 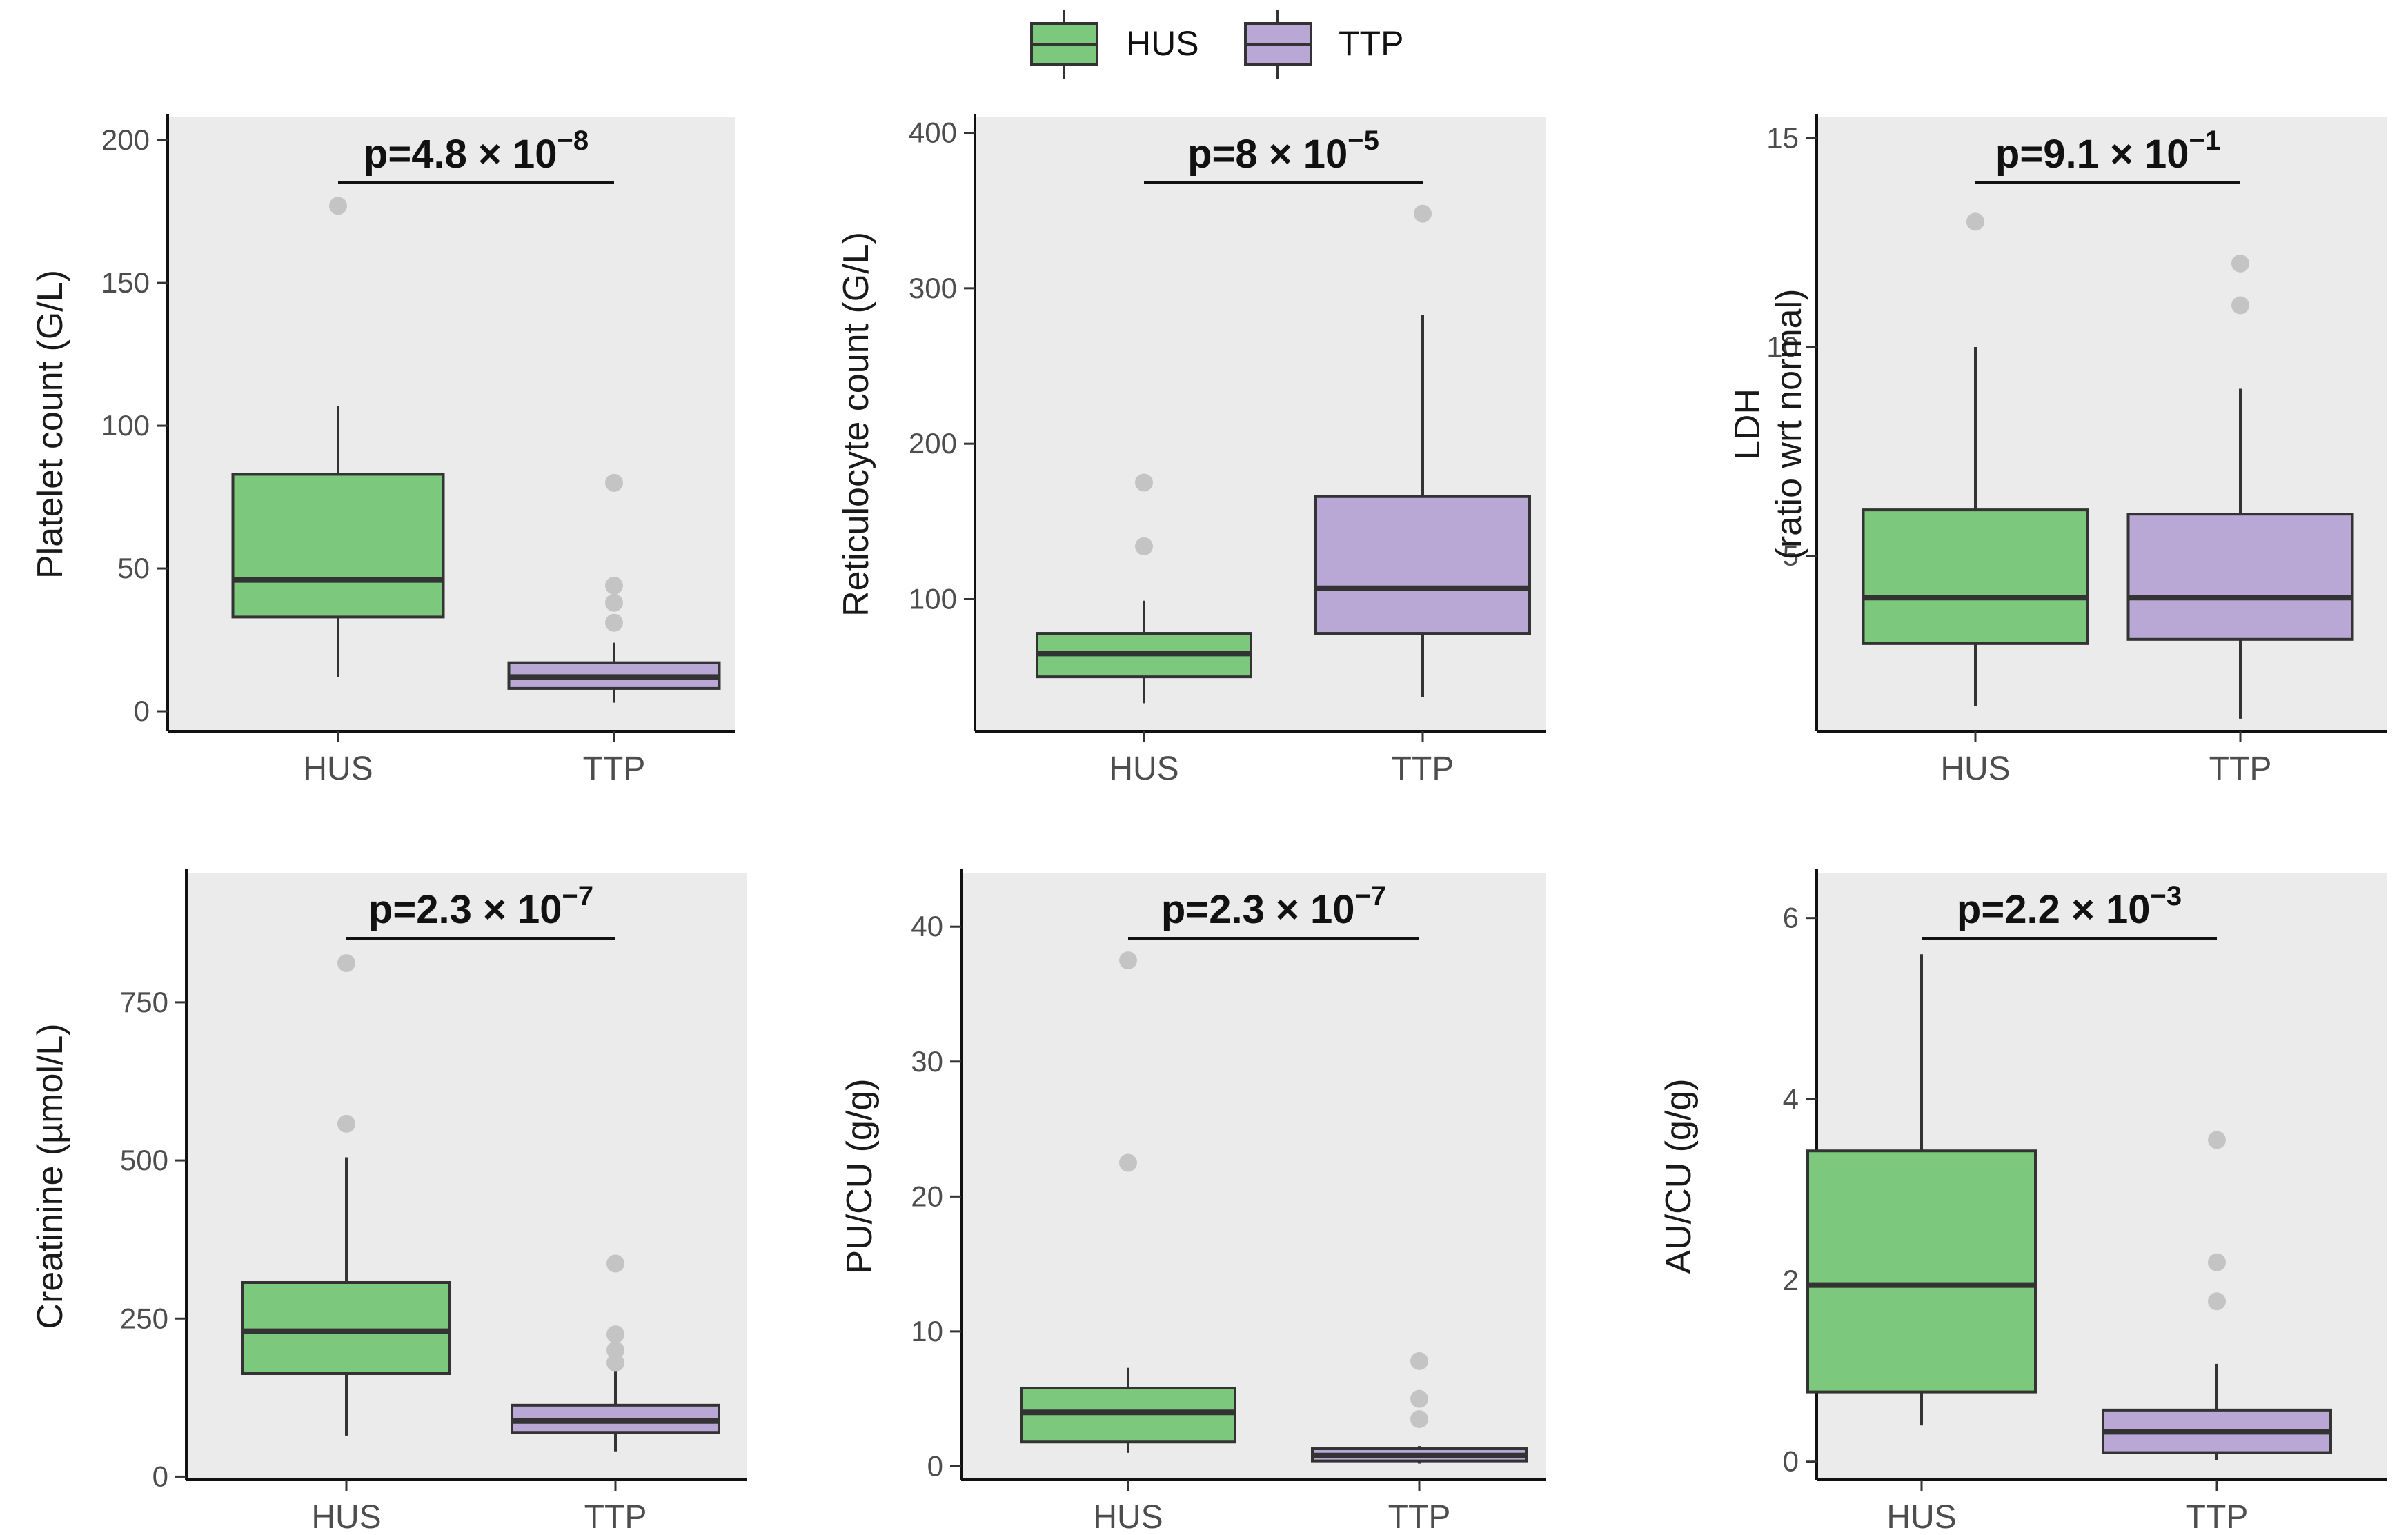 What do you see at coordinates (856, 424) in the screenshot?
I see `y-axis-title: Reticulocyte count (G/L)` at bounding box center [856, 424].